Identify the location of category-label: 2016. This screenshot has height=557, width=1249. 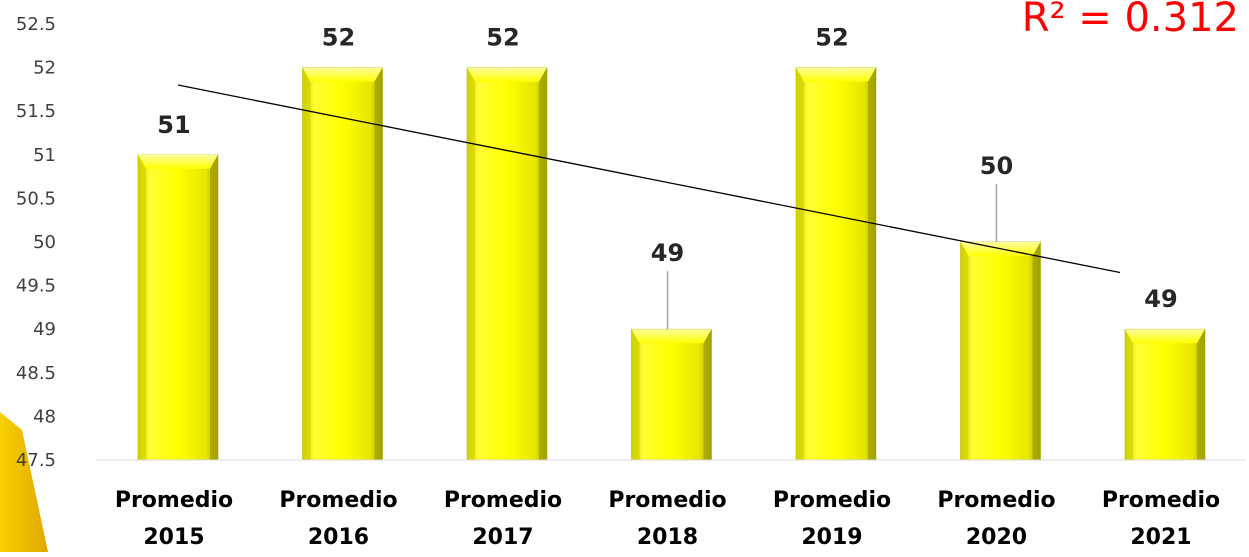
(338, 537).